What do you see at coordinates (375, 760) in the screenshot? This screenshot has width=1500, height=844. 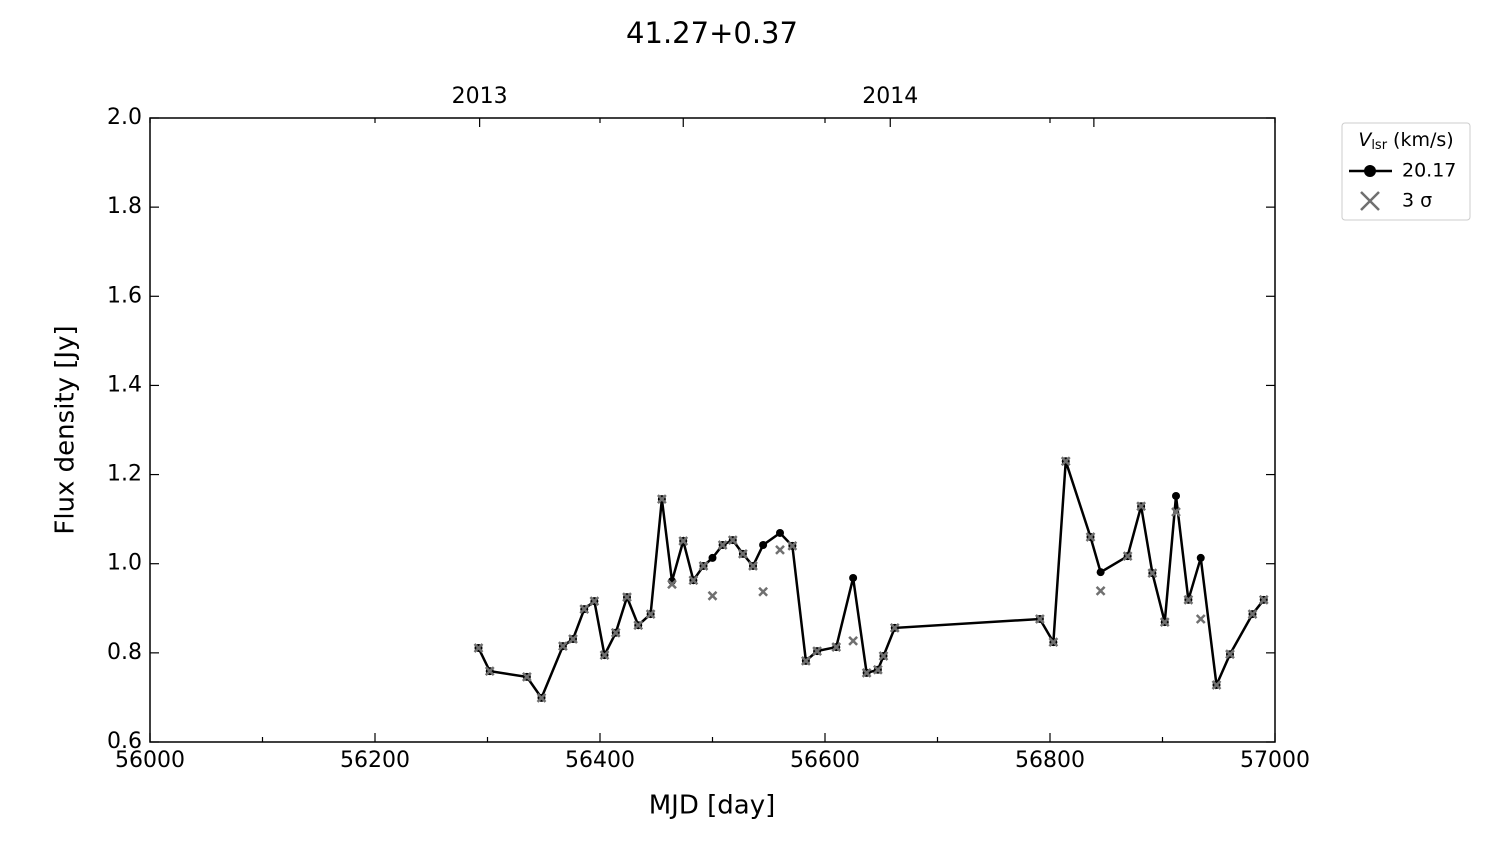 I see `x-tick-label: 56200` at bounding box center [375, 760].